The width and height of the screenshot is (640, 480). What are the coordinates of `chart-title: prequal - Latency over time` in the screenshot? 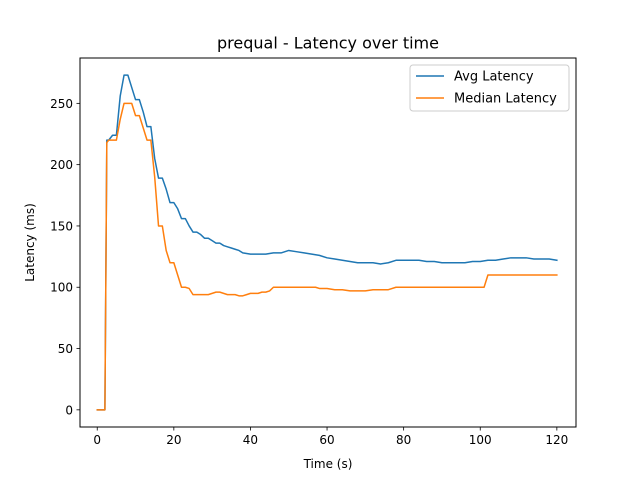 It's located at (328, 43).